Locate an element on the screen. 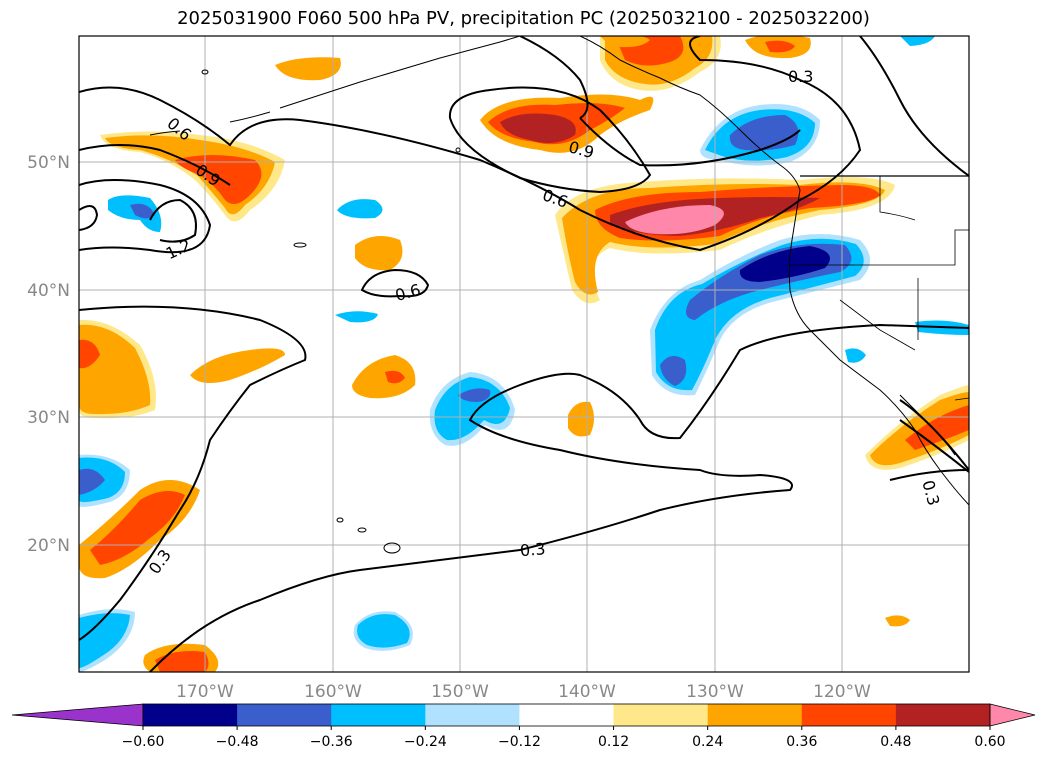 The height and width of the screenshot is (765, 1047). lat-label: 20°N is located at coordinates (48, 546).